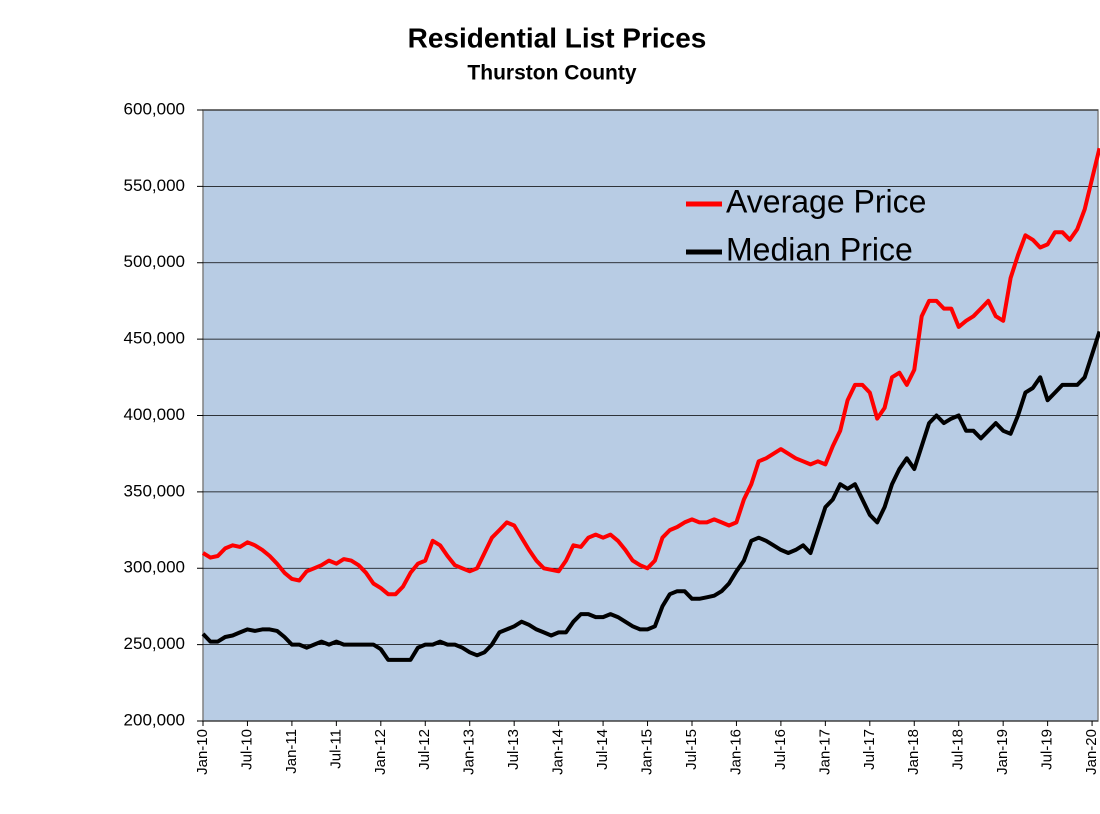 This screenshot has height=814, width=1100. Describe the element at coordinates (1091, 752) in the screenshot. I see `x-tick-label: Jan-20` at that location.